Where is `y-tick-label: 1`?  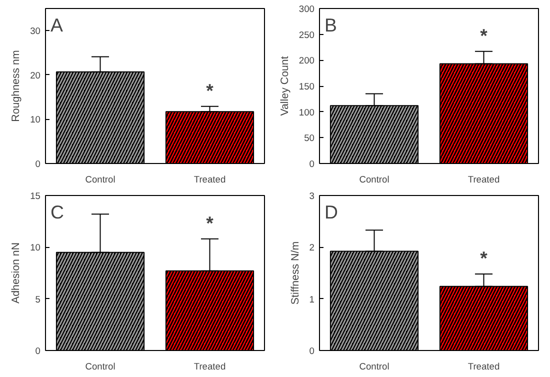 y-tick-label: 1 is located at coordinates (312, 299).